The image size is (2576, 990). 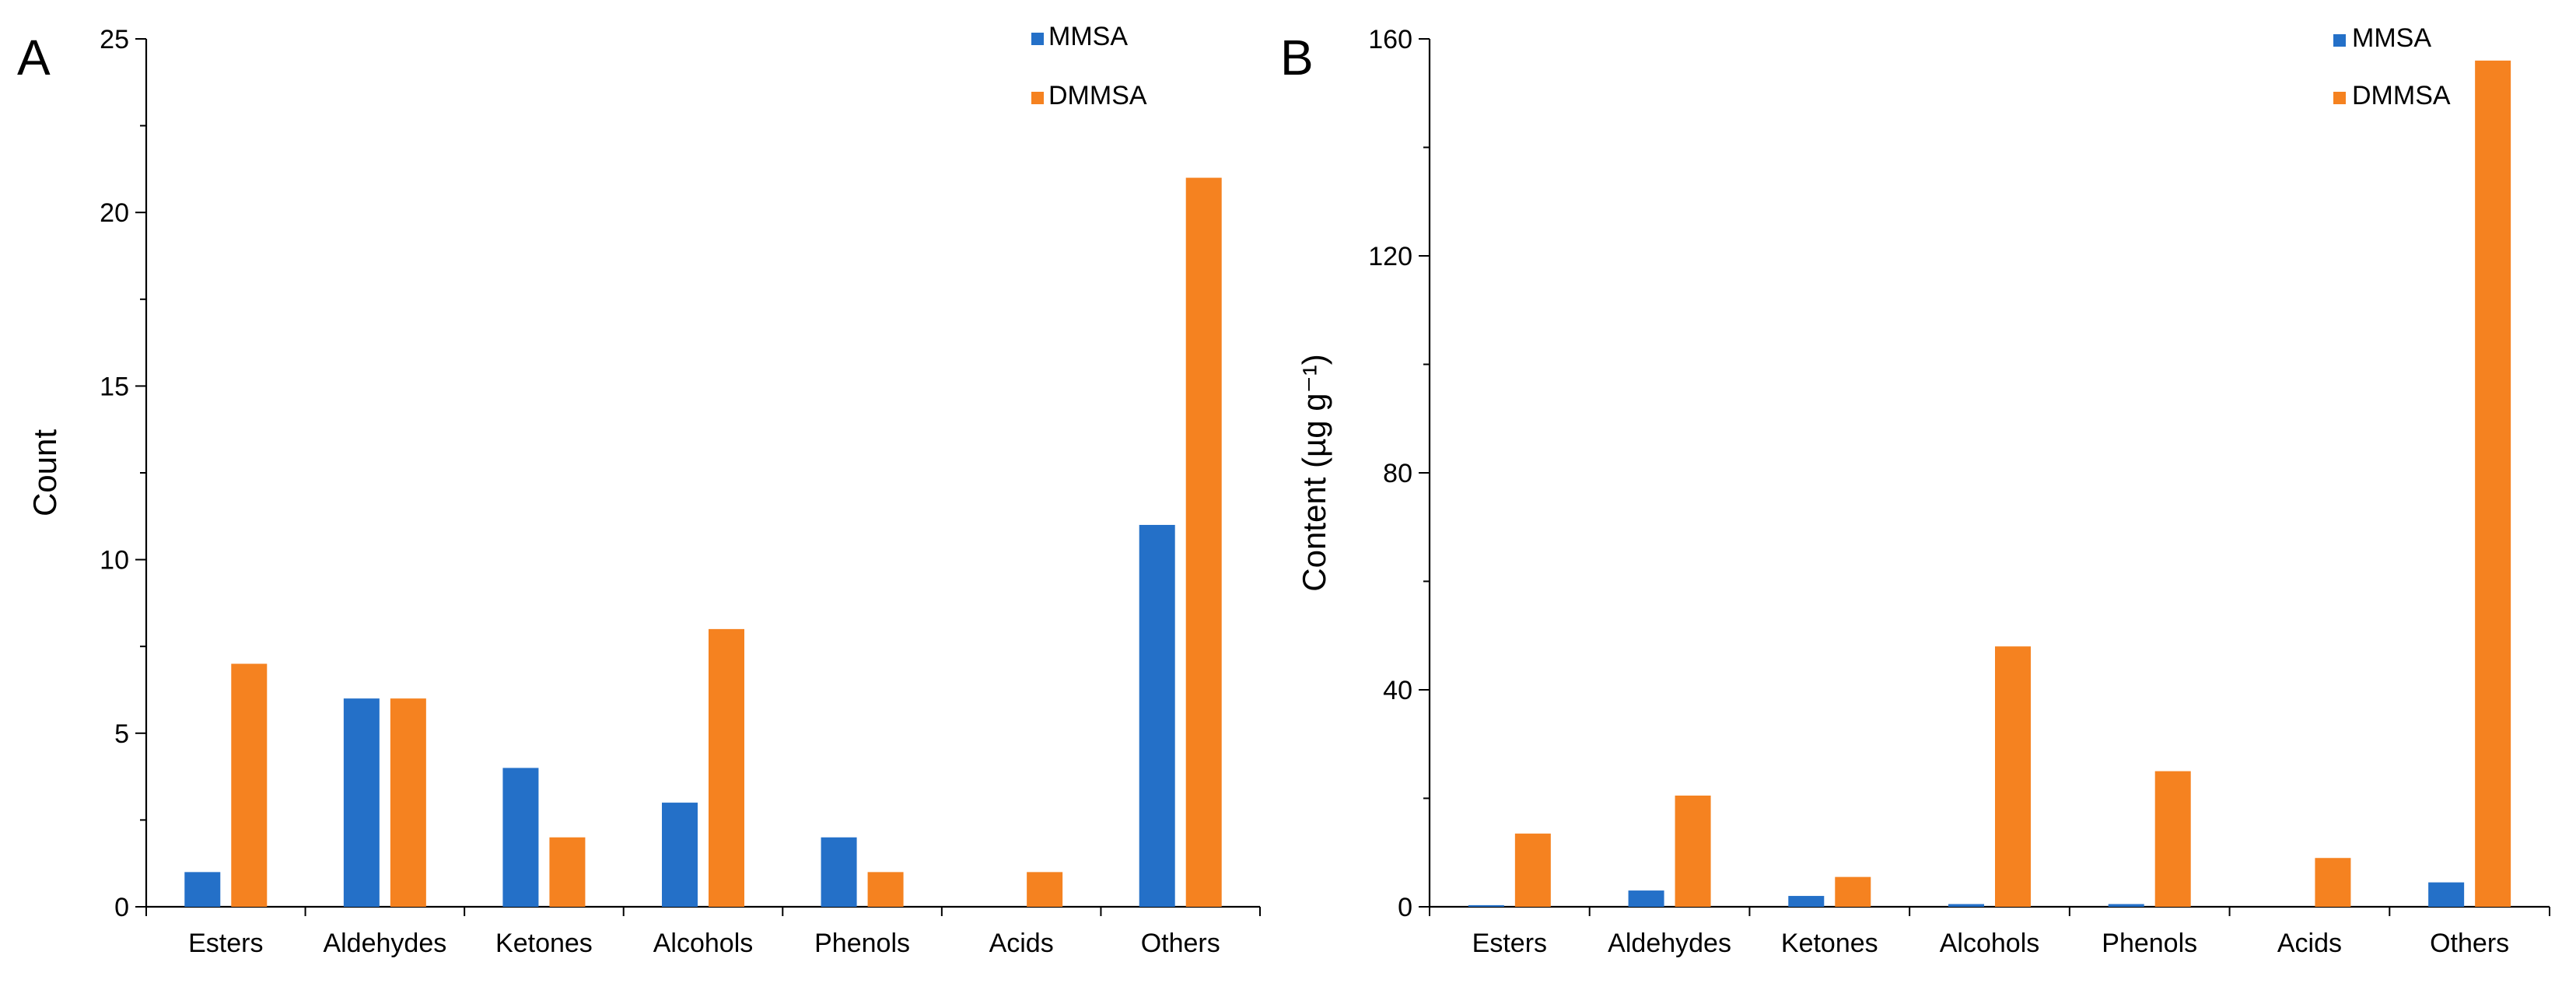 I want to click on y-axis-title: Count, so click(x=44, y=472).